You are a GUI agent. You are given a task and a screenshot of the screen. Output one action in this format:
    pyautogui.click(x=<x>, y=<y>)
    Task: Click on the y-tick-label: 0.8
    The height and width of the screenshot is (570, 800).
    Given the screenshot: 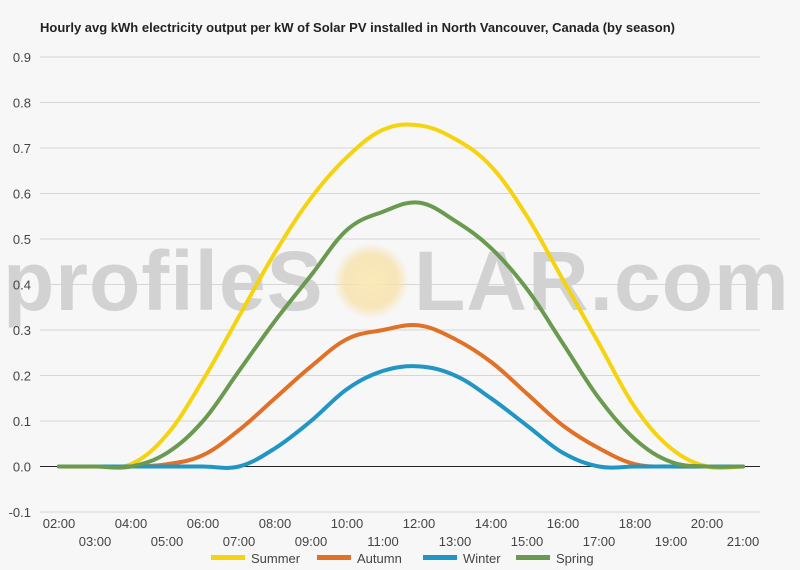 What is the action you would take?
    pyautogui.click(x=22, y=103)
    